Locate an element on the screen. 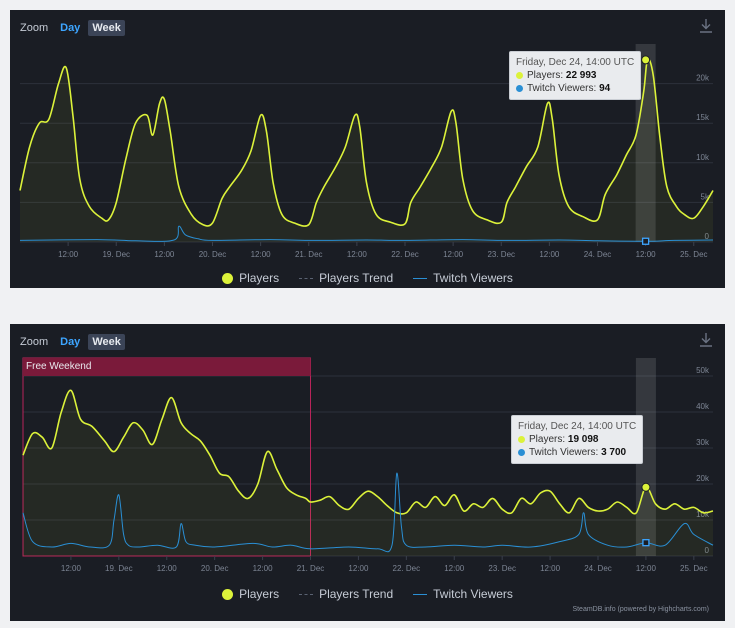 The width and height of the screenshot is (735, 628). hover-highlight is located at coordinates (645, 457).